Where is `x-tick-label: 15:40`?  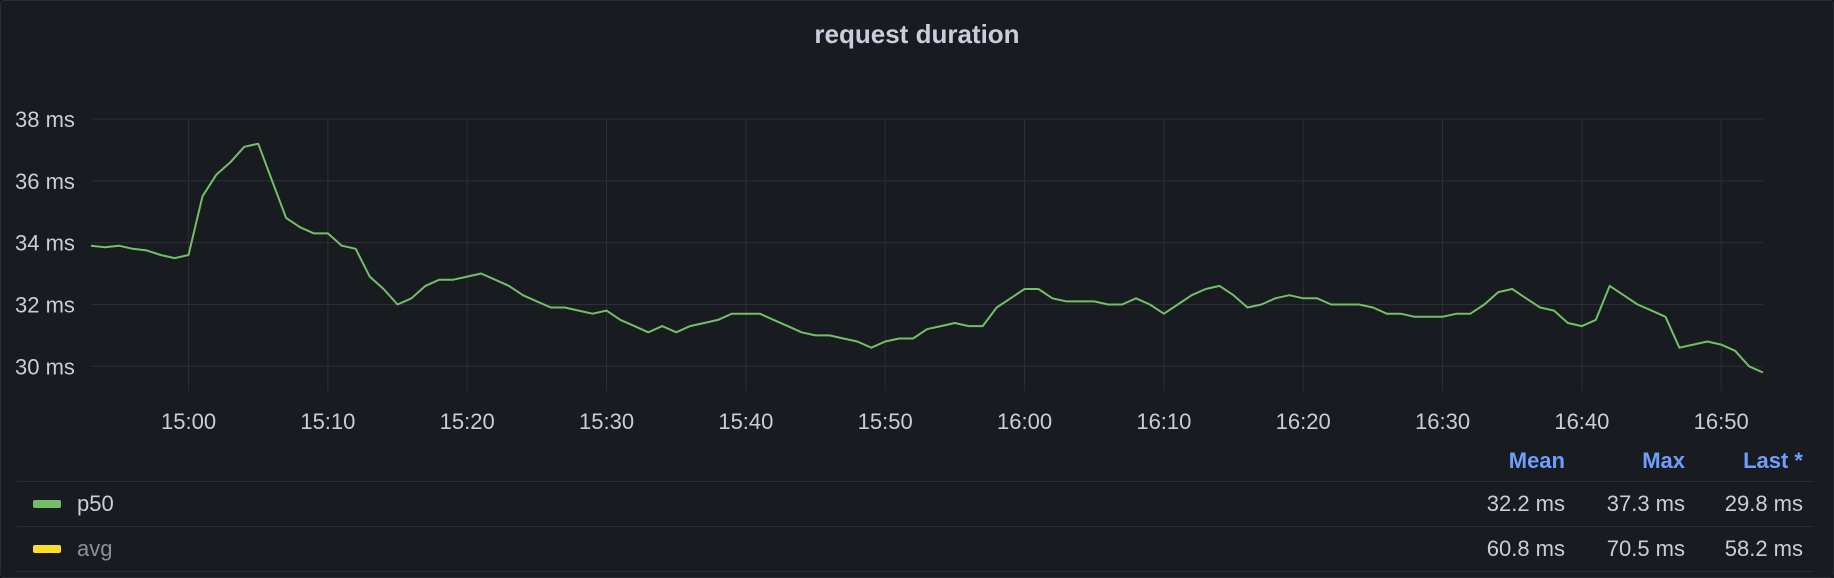
x-tick-label: 15:40 is located at coordinates (745, 420).